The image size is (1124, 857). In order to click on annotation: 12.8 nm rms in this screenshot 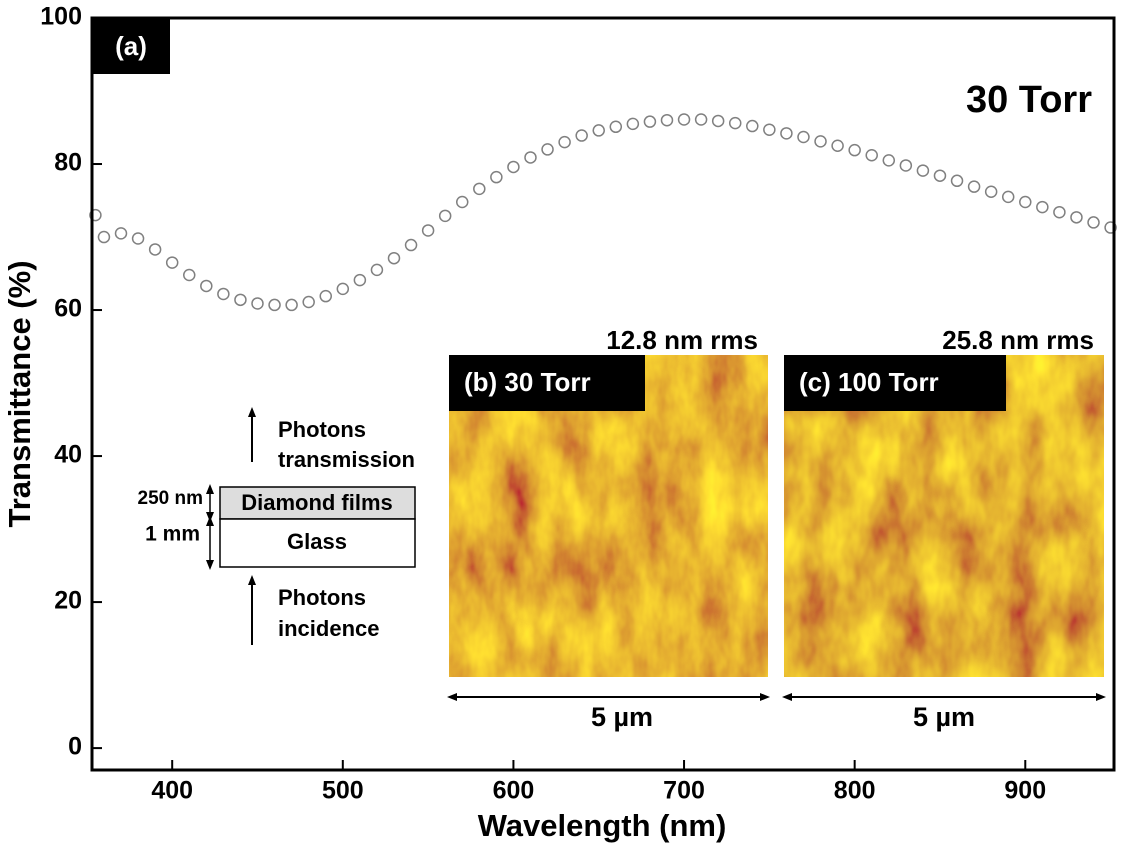, I will do `click(682, 340)`.